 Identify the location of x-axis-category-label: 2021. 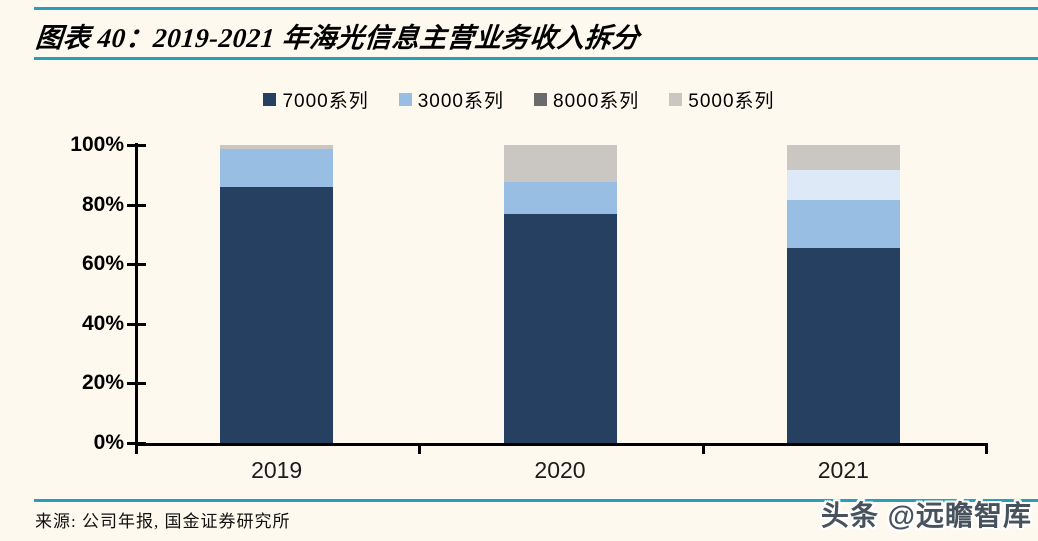
(843, 470).